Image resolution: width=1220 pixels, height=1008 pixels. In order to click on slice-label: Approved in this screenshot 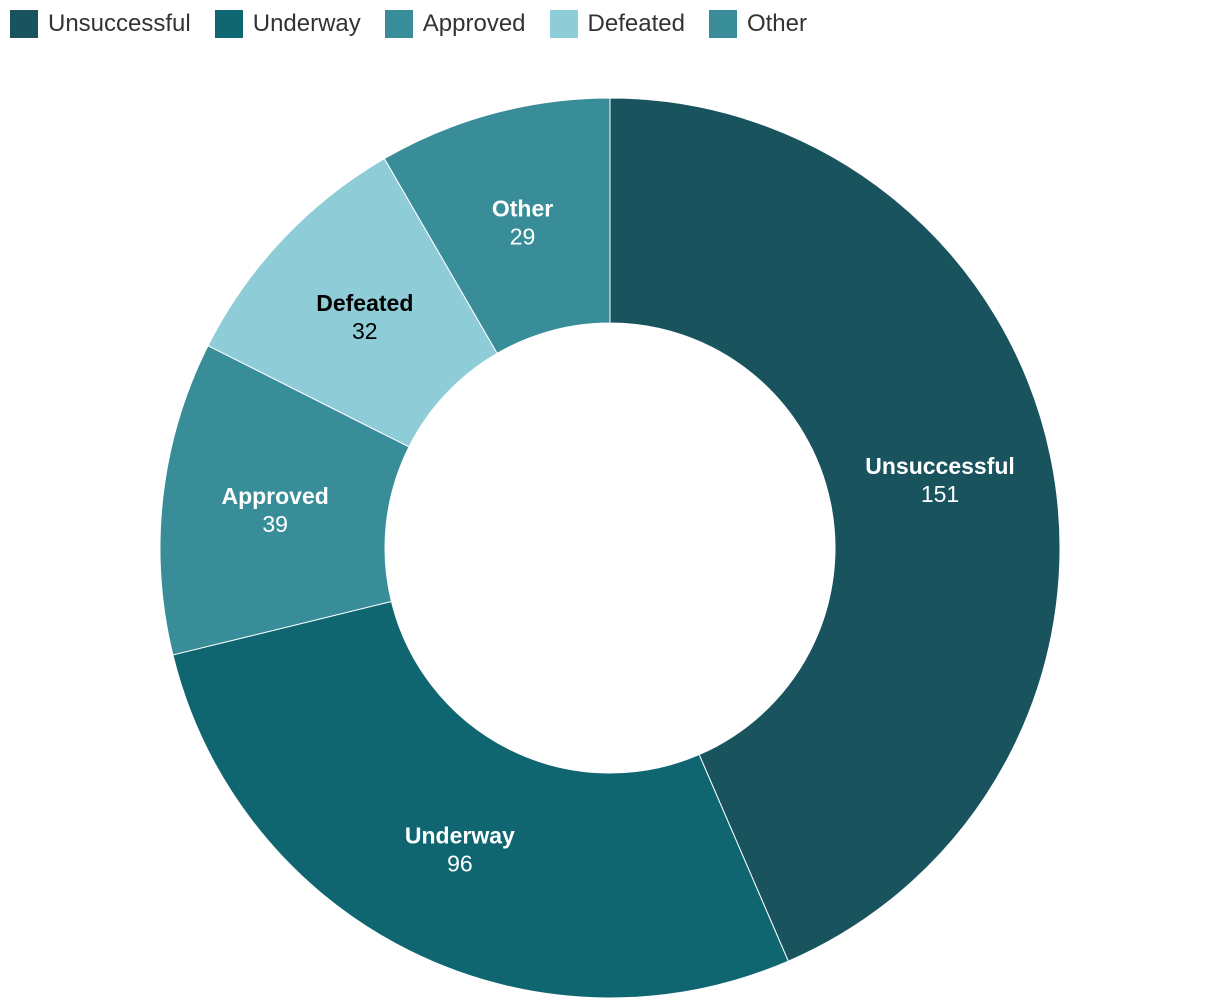, I will do `click(274, 496)`.